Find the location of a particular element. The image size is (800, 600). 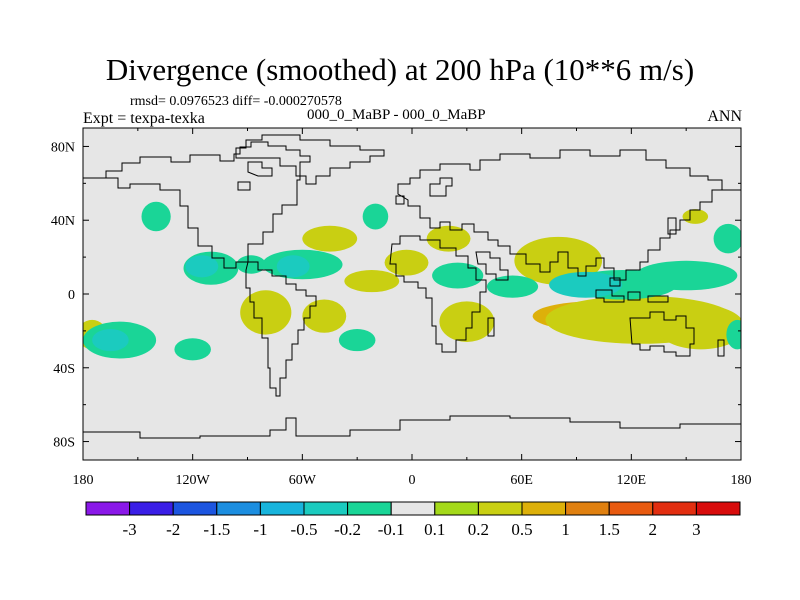

coastline-scandinavia is located at coordinates (441, 187).